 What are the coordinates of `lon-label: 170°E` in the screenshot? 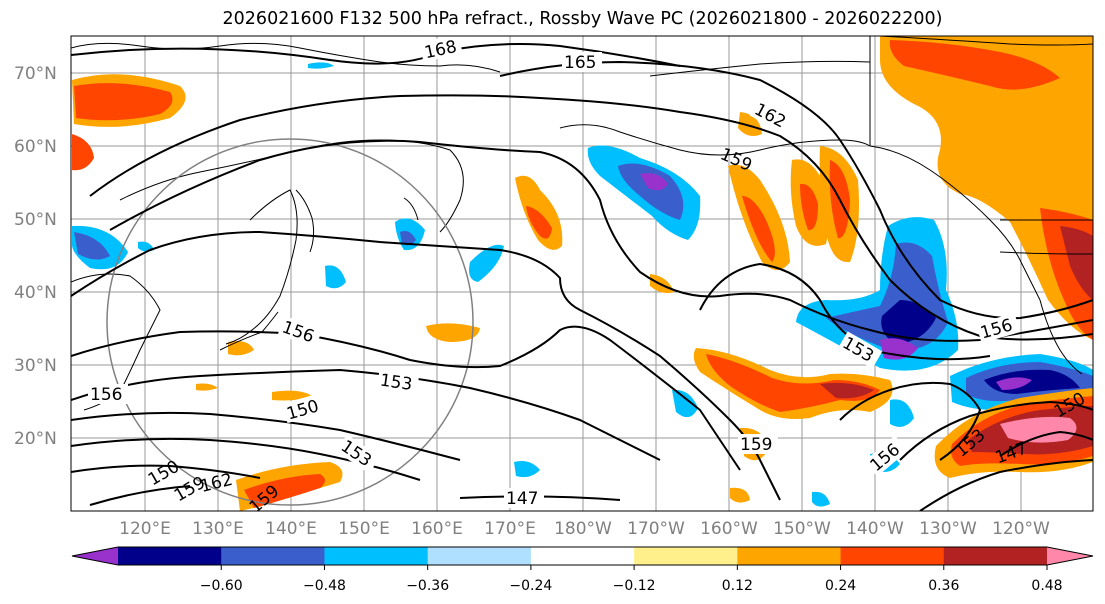 It's located at (510, 529).